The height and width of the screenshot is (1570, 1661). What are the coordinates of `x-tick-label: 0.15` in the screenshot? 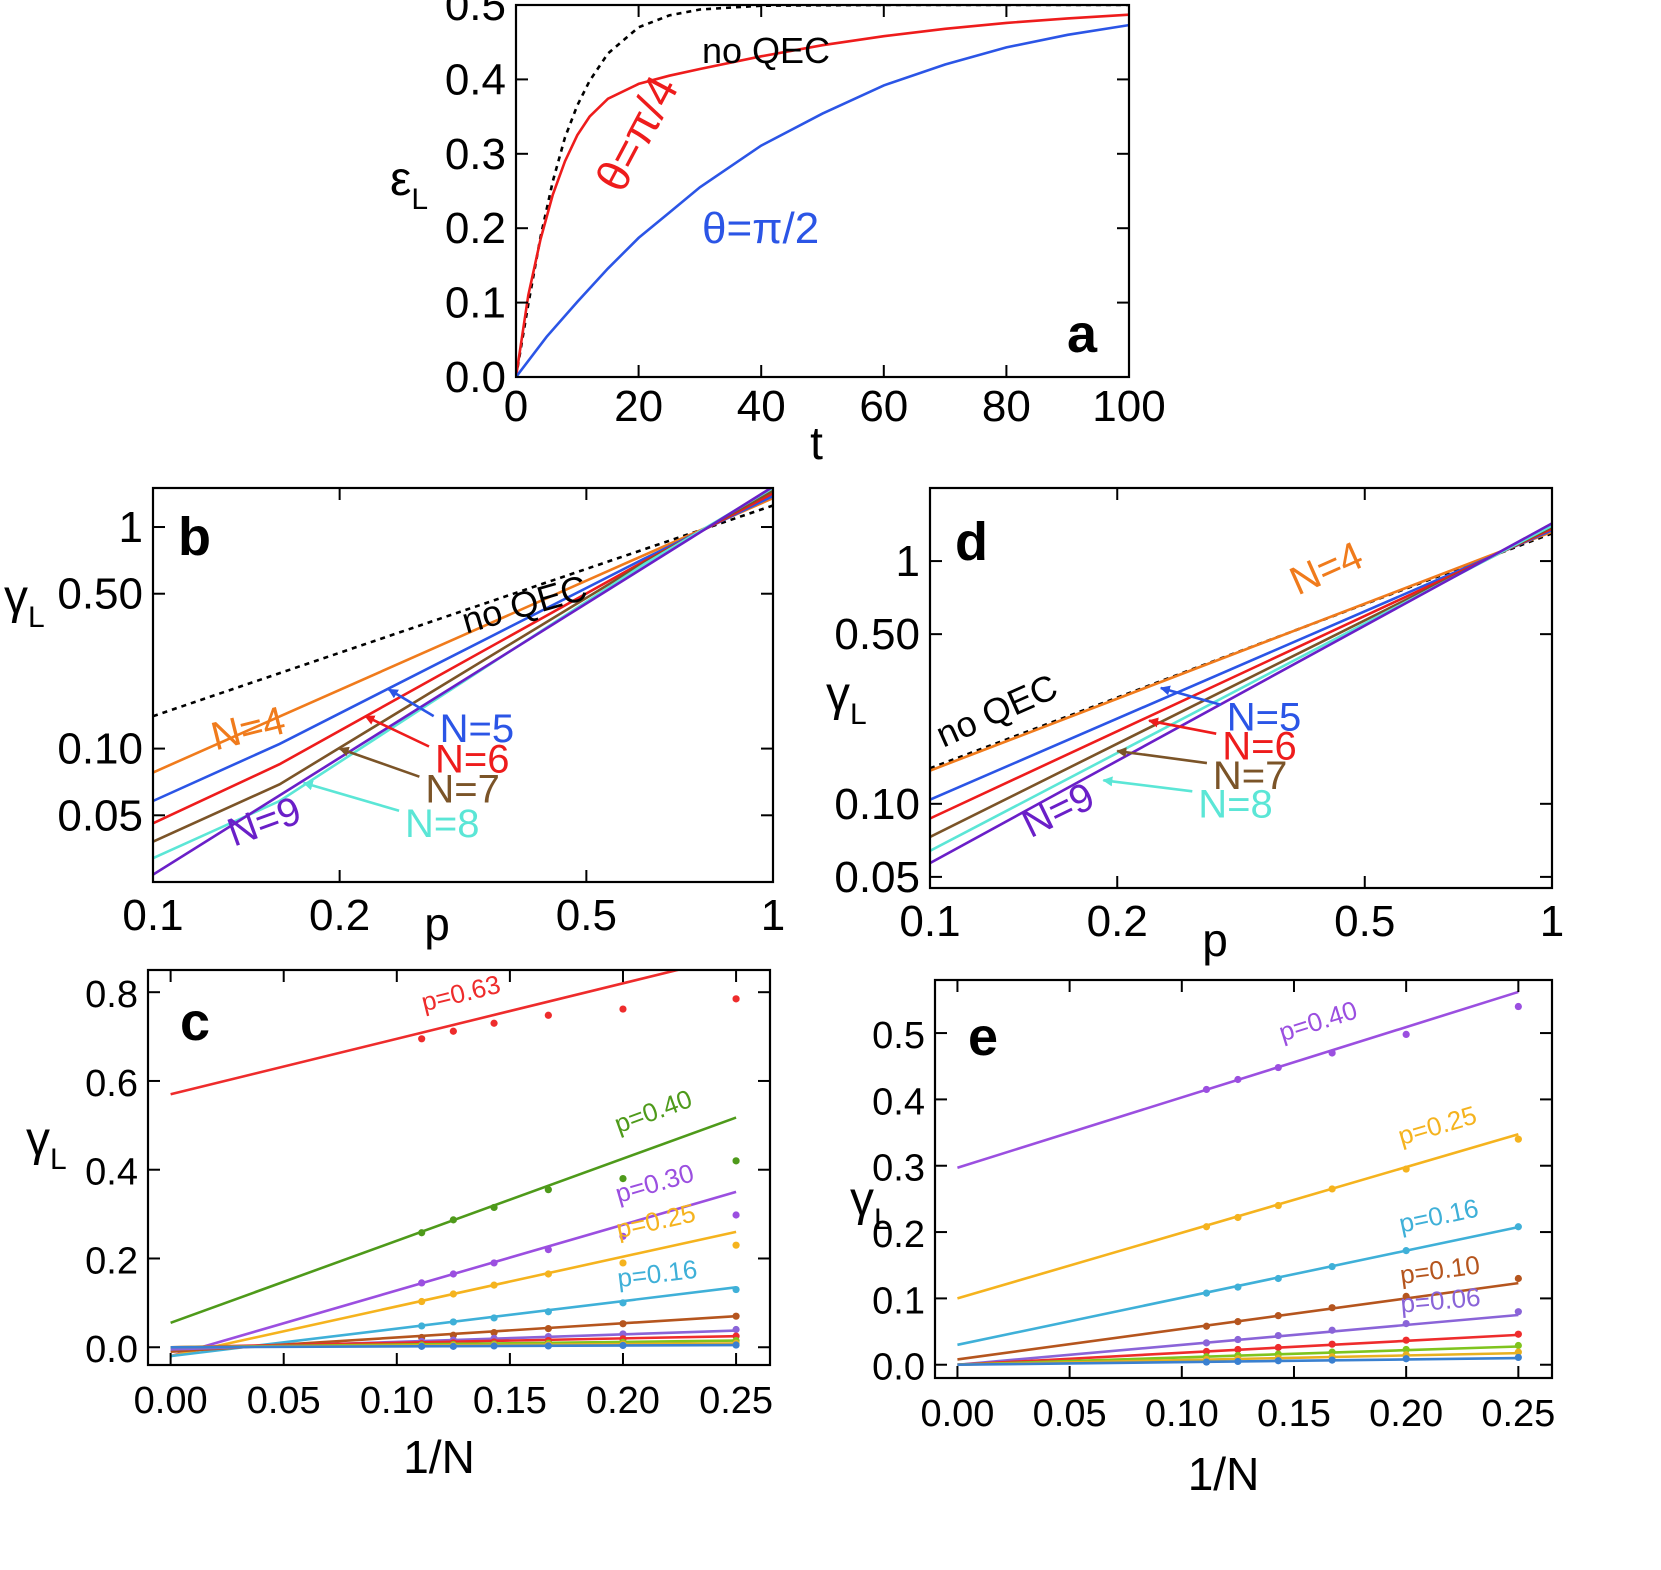 It's located at (1294, 1414).